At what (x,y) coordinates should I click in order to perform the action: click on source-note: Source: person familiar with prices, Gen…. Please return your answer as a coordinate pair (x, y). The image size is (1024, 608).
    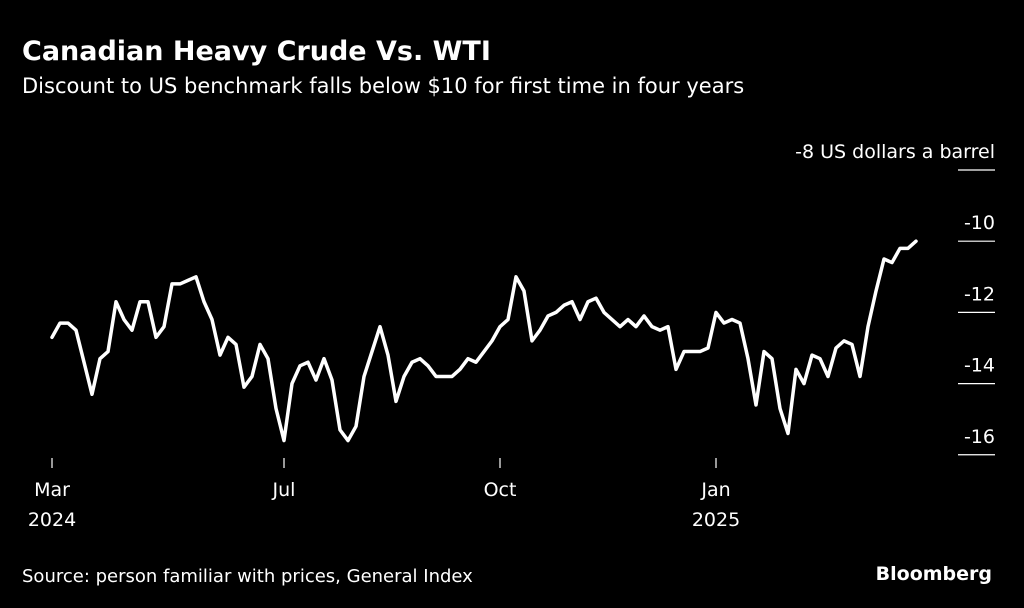
    Looking at the image, I should click on (247, 576).